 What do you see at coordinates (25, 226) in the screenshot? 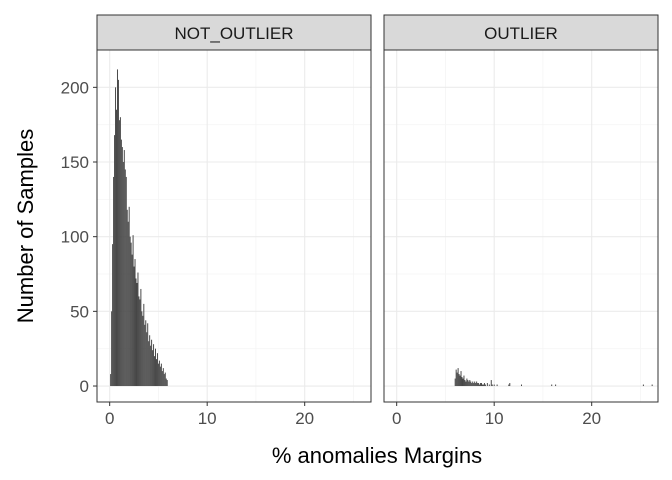
I see `y-axis-title: Number of Samples` at bounding box center [25, 226].